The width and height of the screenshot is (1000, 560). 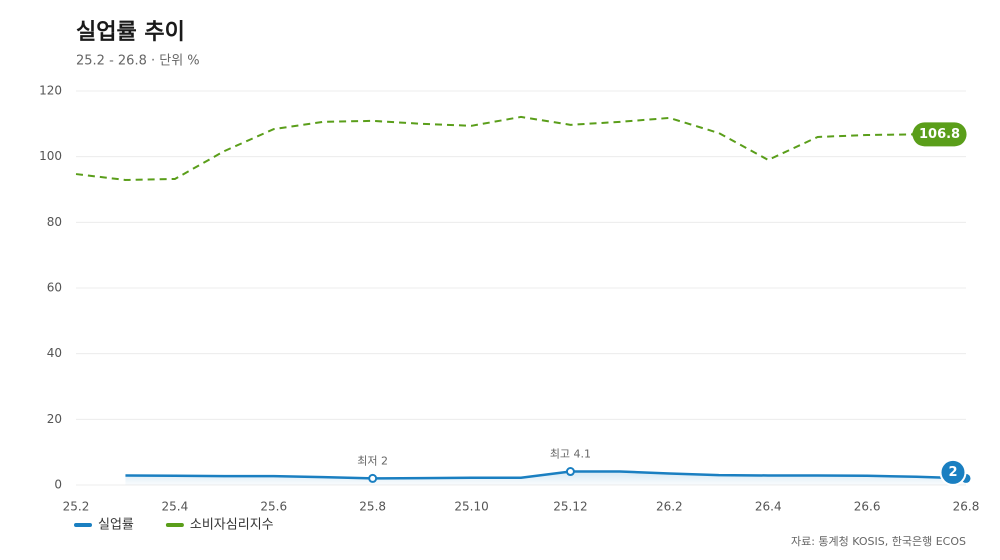 What do you see at coordinates (138, 61) in the screenshot?
I see `chart-subtitle: 25.2 - 26.8 · 단위 %` at bounding box center [138, 61].